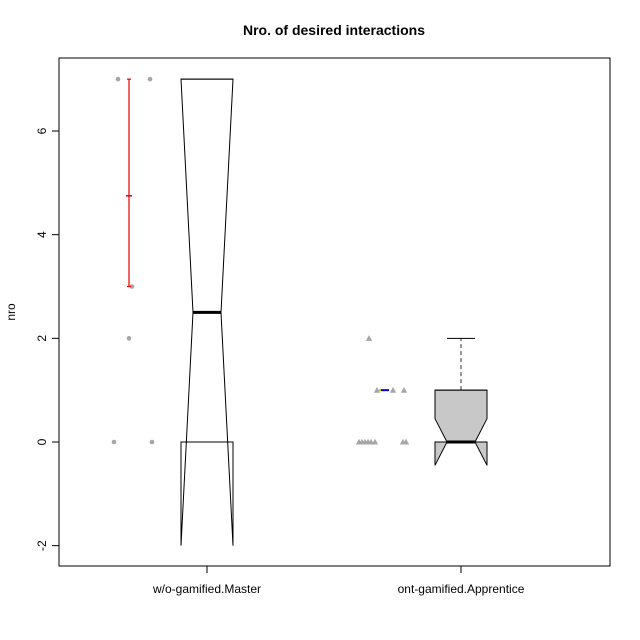  What do you see at coordinates (42, 545) in the screenshot?
I see `y-tick-label: -2` at bounding box center [42, 545].